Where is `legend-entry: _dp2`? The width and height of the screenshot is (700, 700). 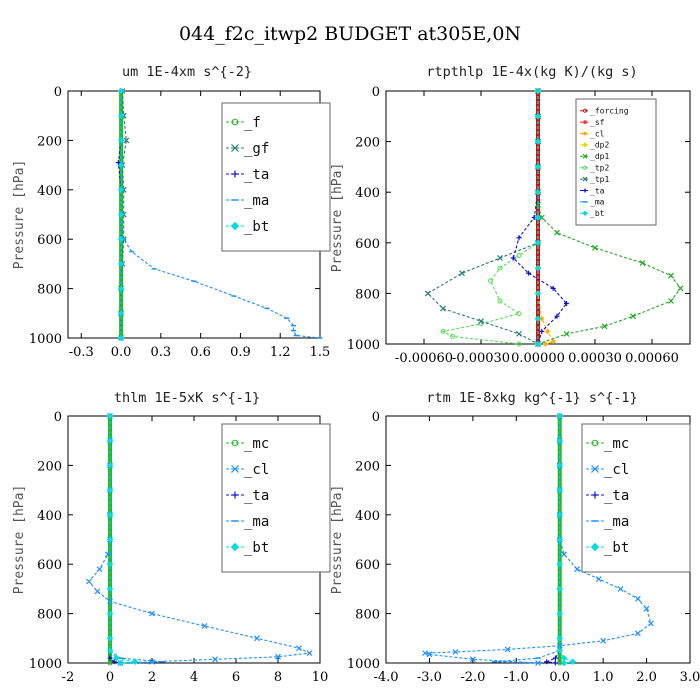 legend-entry: _dp2 is located at coordinates (599, 145).